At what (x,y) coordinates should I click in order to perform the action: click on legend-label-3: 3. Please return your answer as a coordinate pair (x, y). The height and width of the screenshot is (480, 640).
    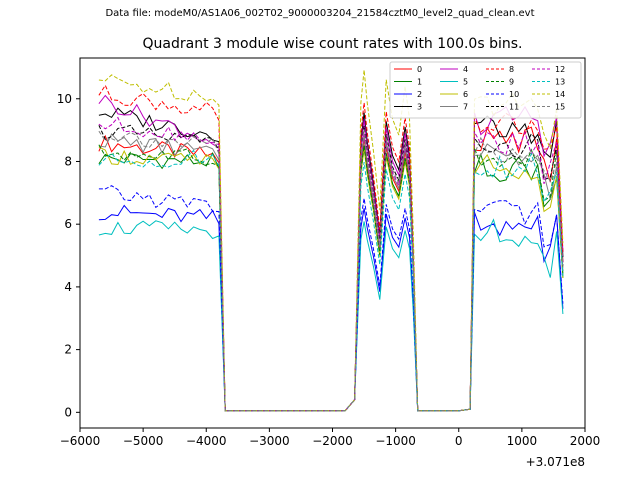
    Looking at the image, I should click on (419, 107).